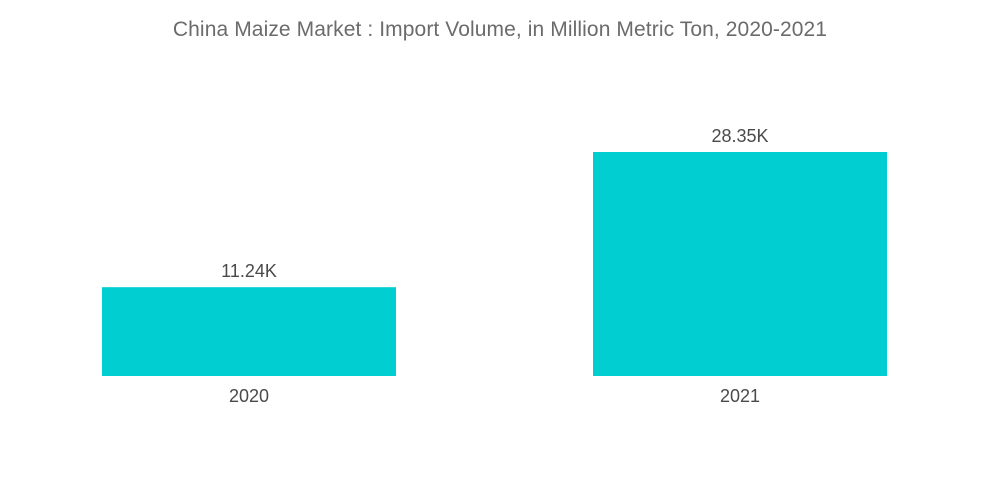  Describe the element at coordinates (249, 271) in the screenshot. I see `data-label-2020: 11.24K` at that location.